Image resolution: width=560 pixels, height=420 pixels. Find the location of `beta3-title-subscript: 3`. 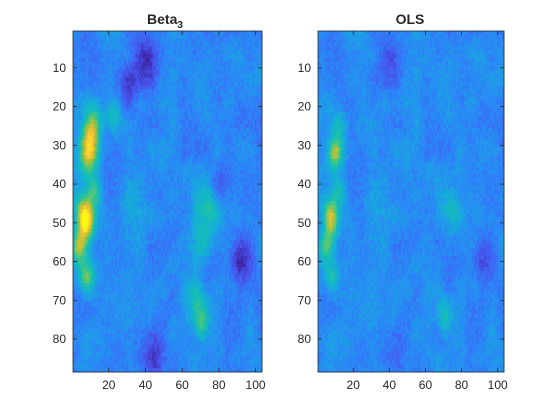

beta3-title-subscript: 3 is located at coordinates (180, 25).